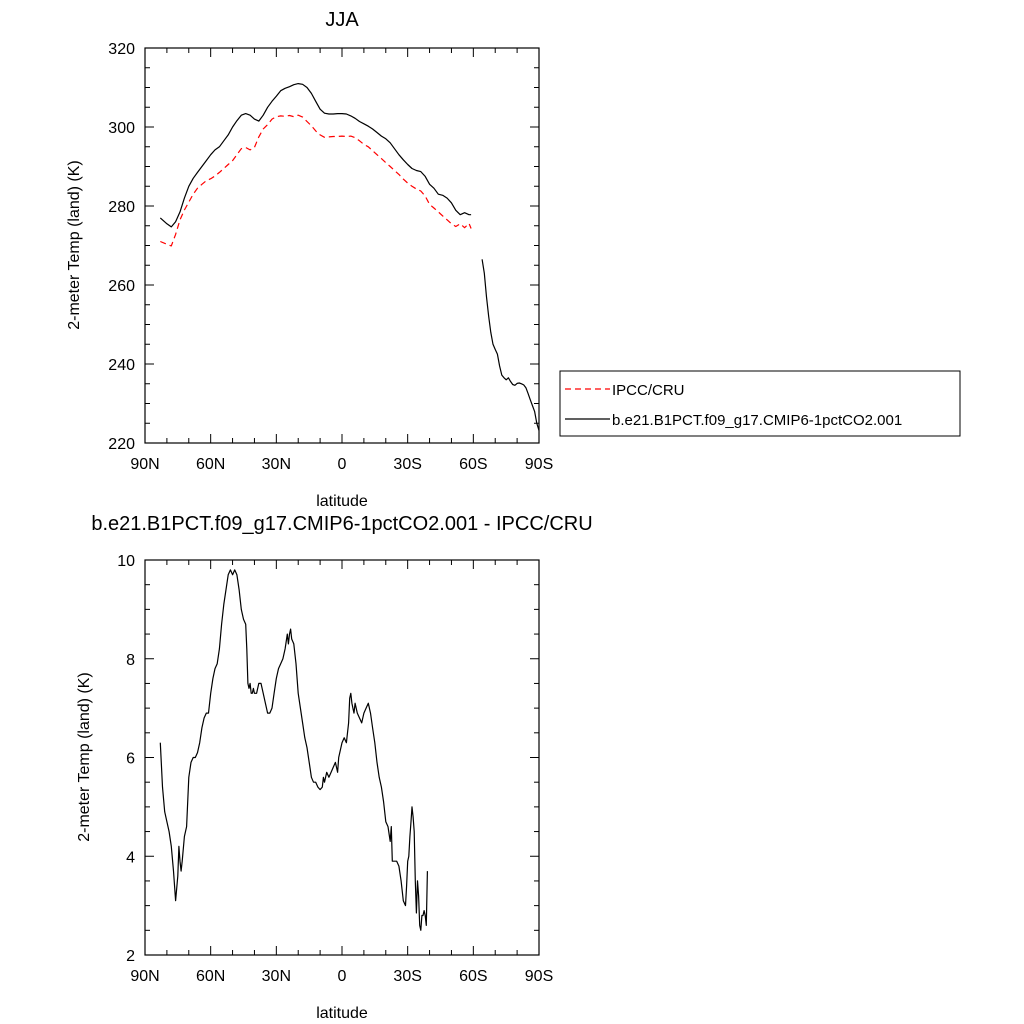  What do you see at coordinates (130, 857) in the screenshot?
I see `y-tick-label: 4` at bounding box center [130, 857].